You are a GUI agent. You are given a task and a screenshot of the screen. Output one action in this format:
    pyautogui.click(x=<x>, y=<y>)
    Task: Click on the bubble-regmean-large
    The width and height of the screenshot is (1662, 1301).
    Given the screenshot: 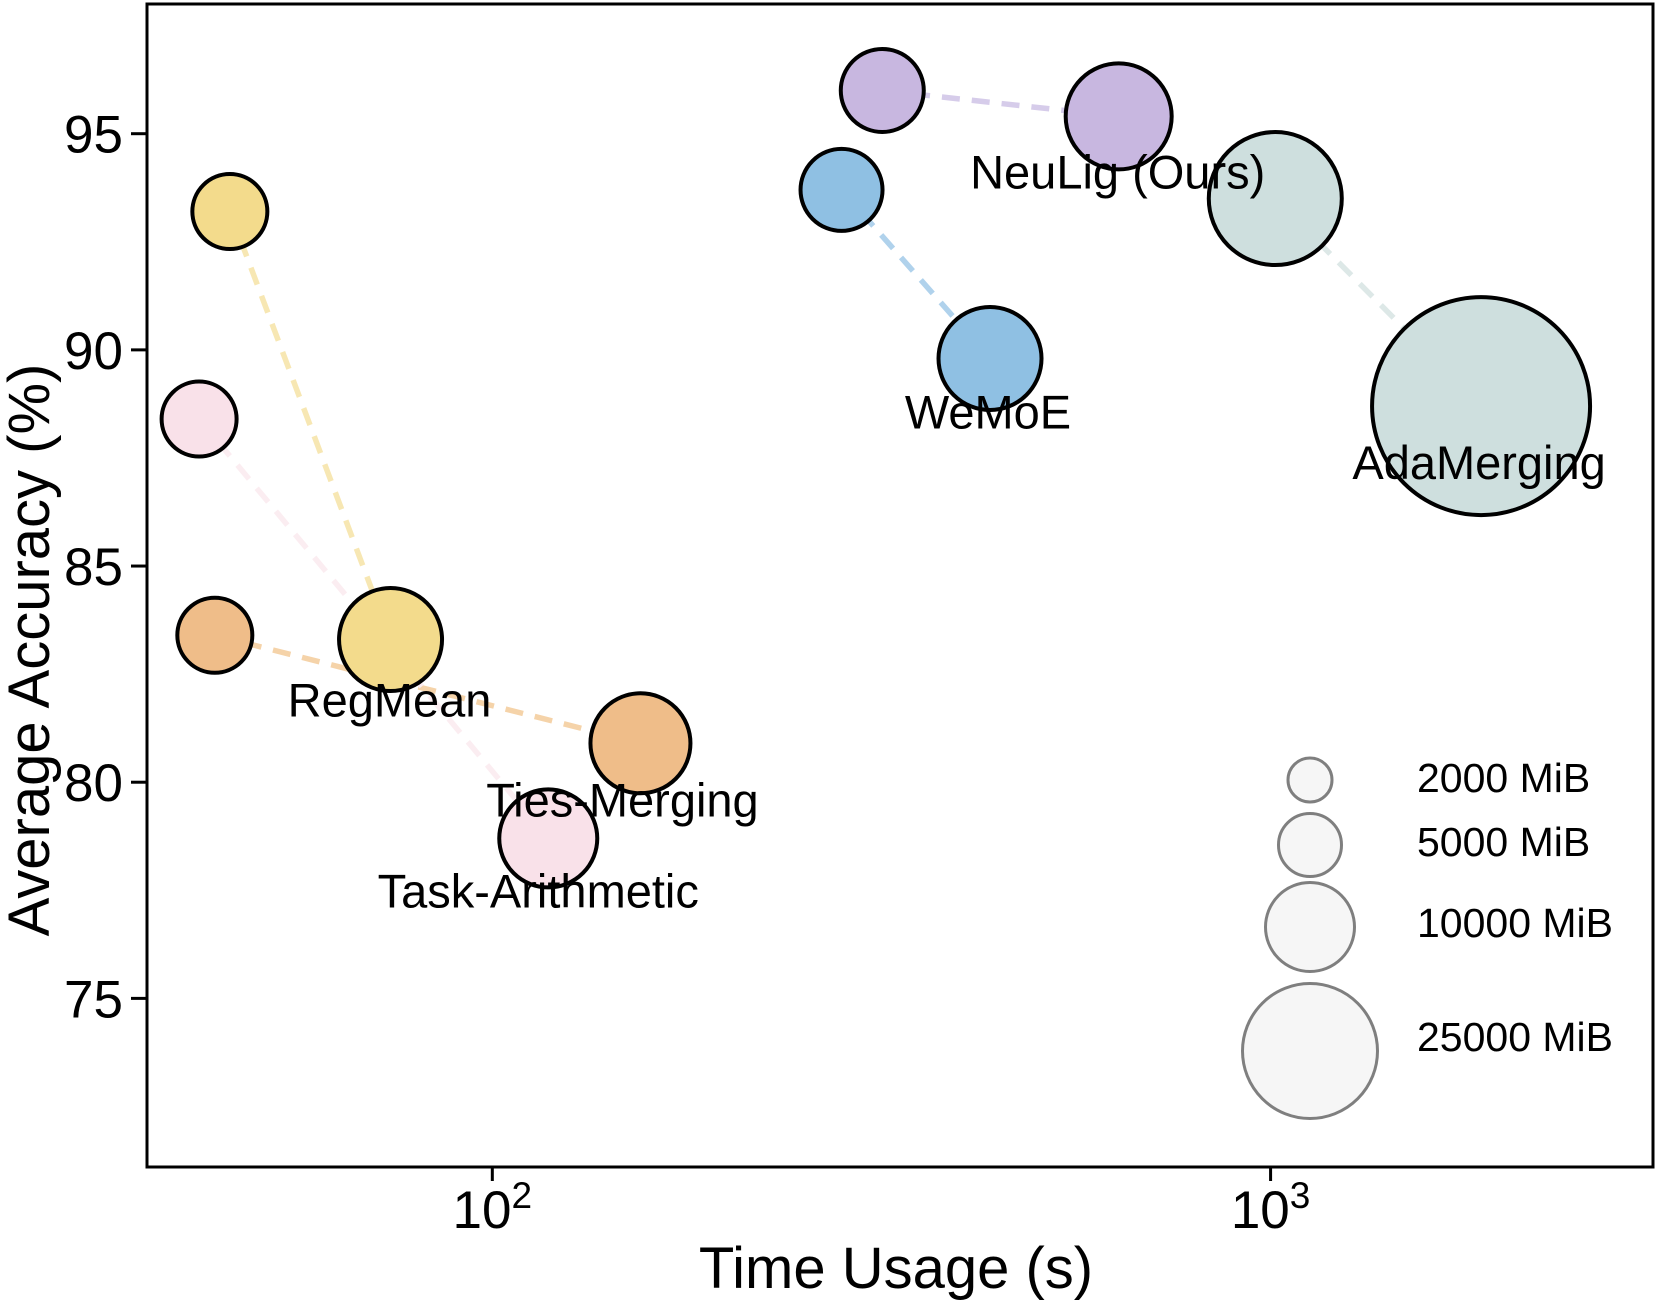 What is the action you would take?
    pyautogui.click(x=391, y=640)
    